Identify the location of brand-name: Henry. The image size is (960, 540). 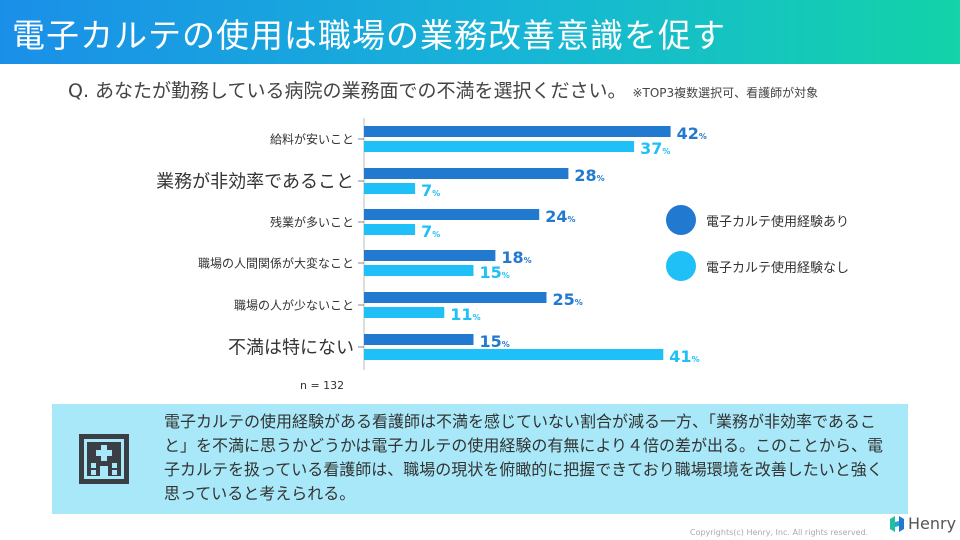
(932, 523).